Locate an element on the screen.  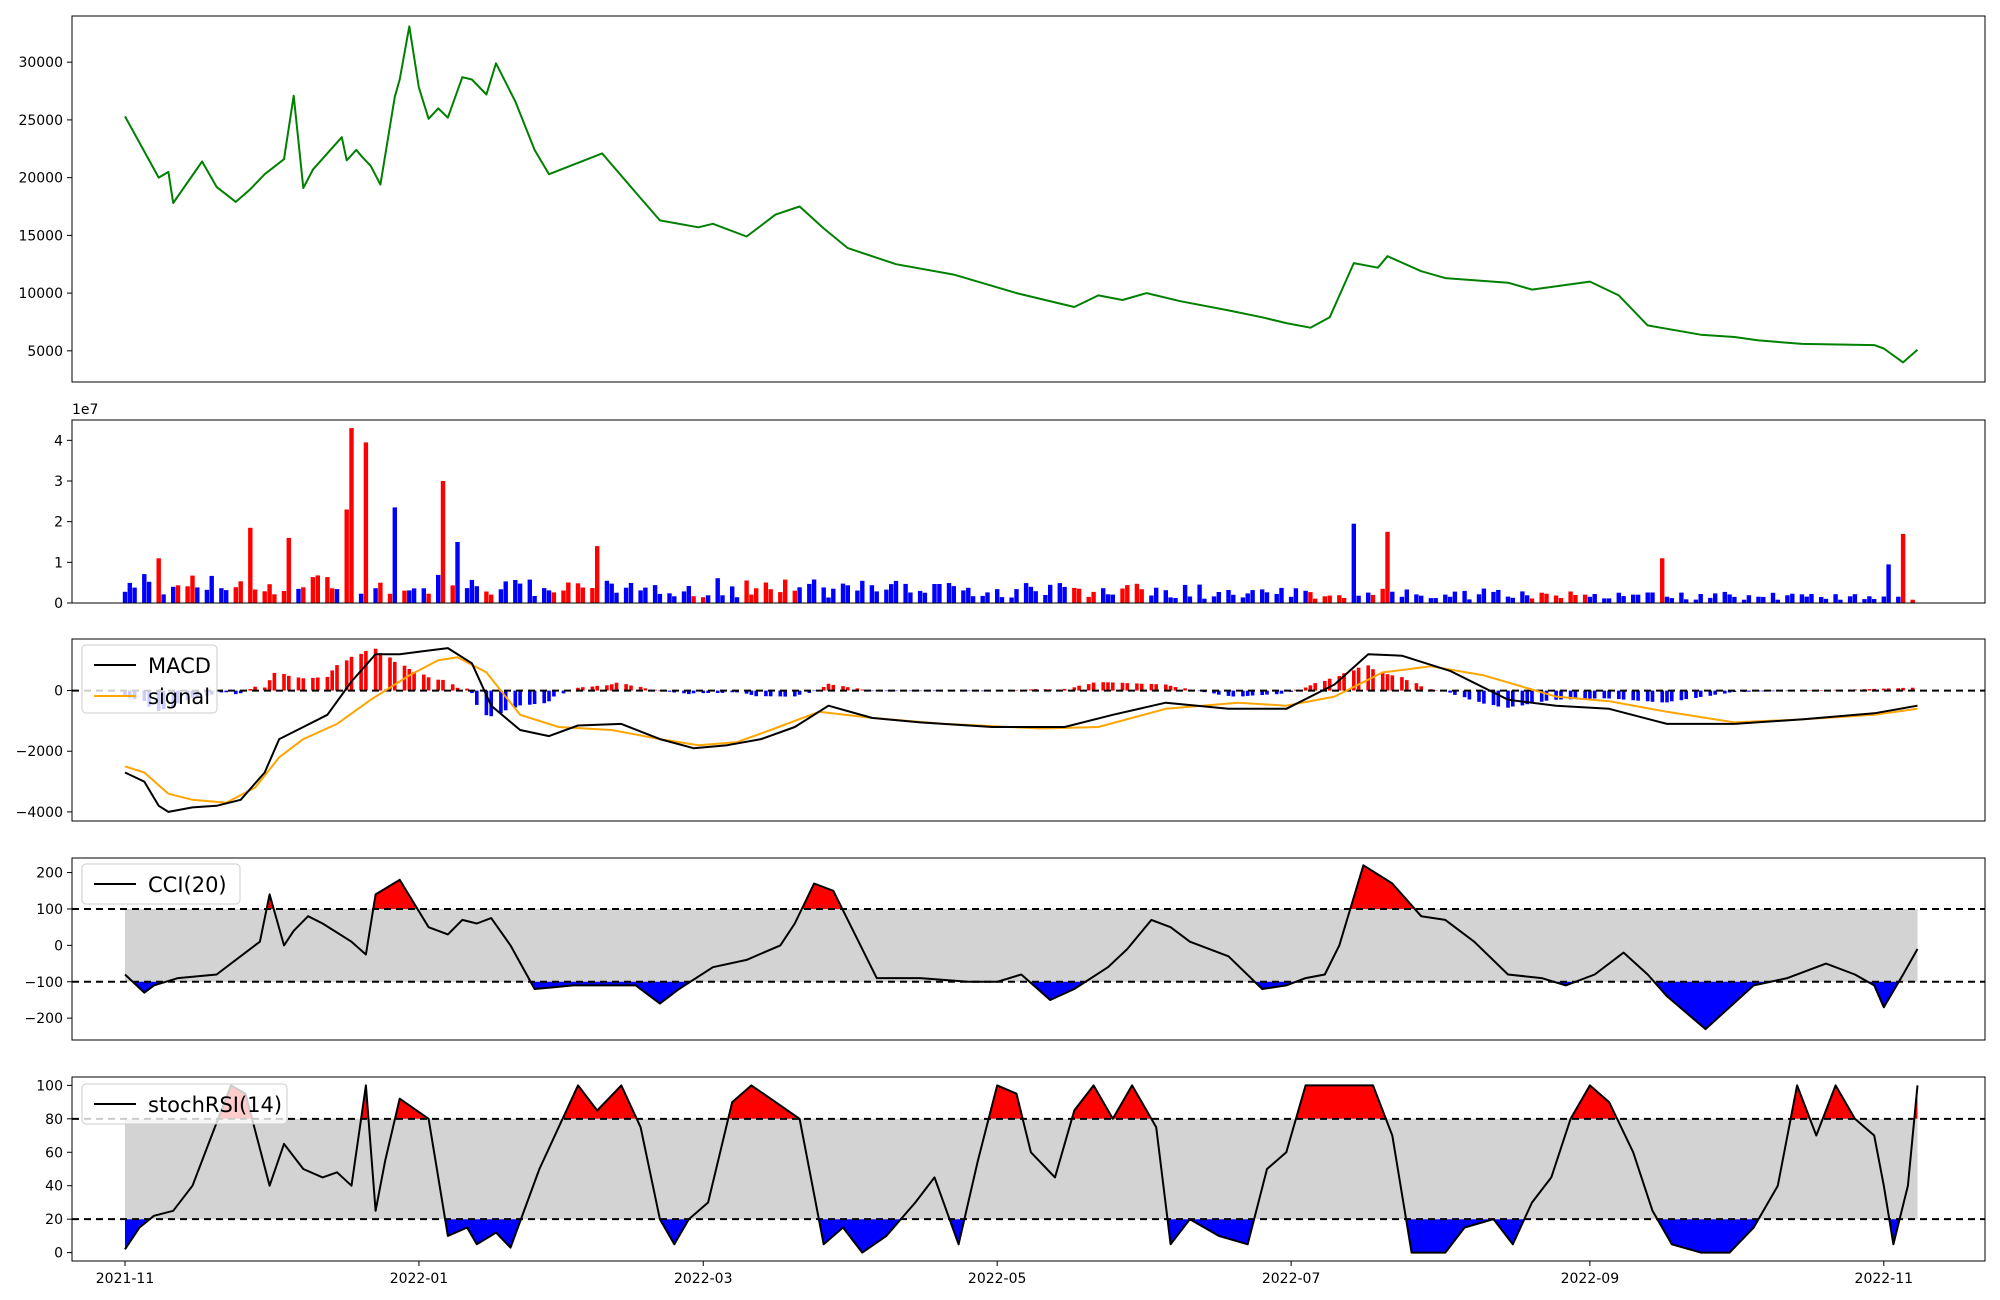
legend-cci-label: CCI(20) is located at coordinates (187, 885).